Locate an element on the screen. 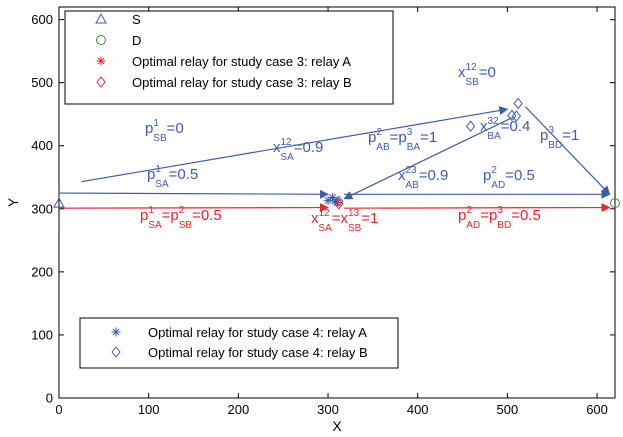  y-tick-label: 300 is located at coordinates (42, 208).